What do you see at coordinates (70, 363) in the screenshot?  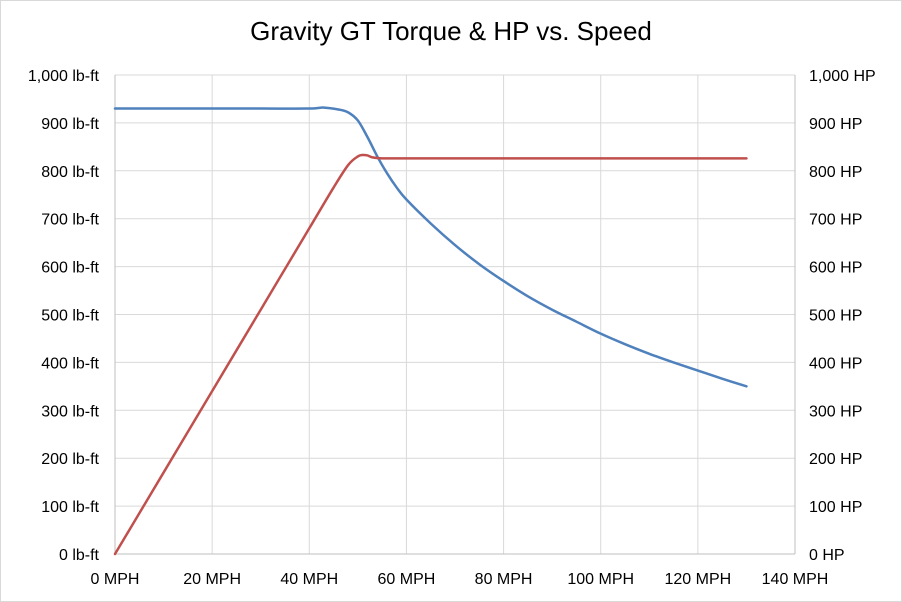 I see `left-tick-label: 400 lb-ft` at bounding box center [70, 363].